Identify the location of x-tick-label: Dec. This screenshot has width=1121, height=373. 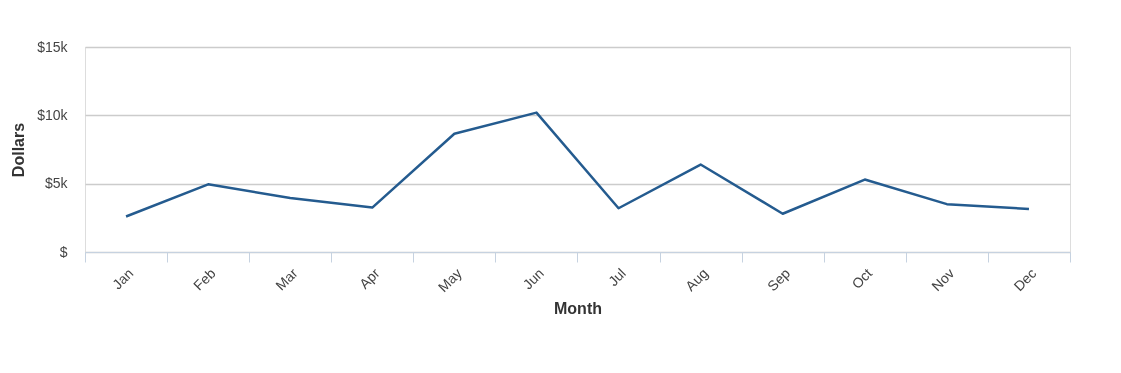
(1025, 280).